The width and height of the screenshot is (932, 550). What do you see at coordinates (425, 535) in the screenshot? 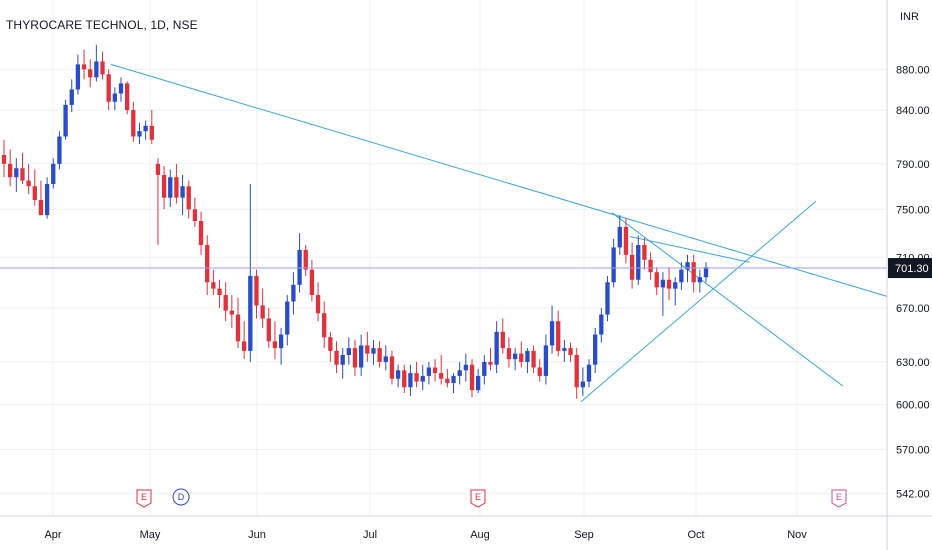
I see `time-axis: Apr May Jun Jul Aug Sep Oct Nov` at bounding box center [425, 535].